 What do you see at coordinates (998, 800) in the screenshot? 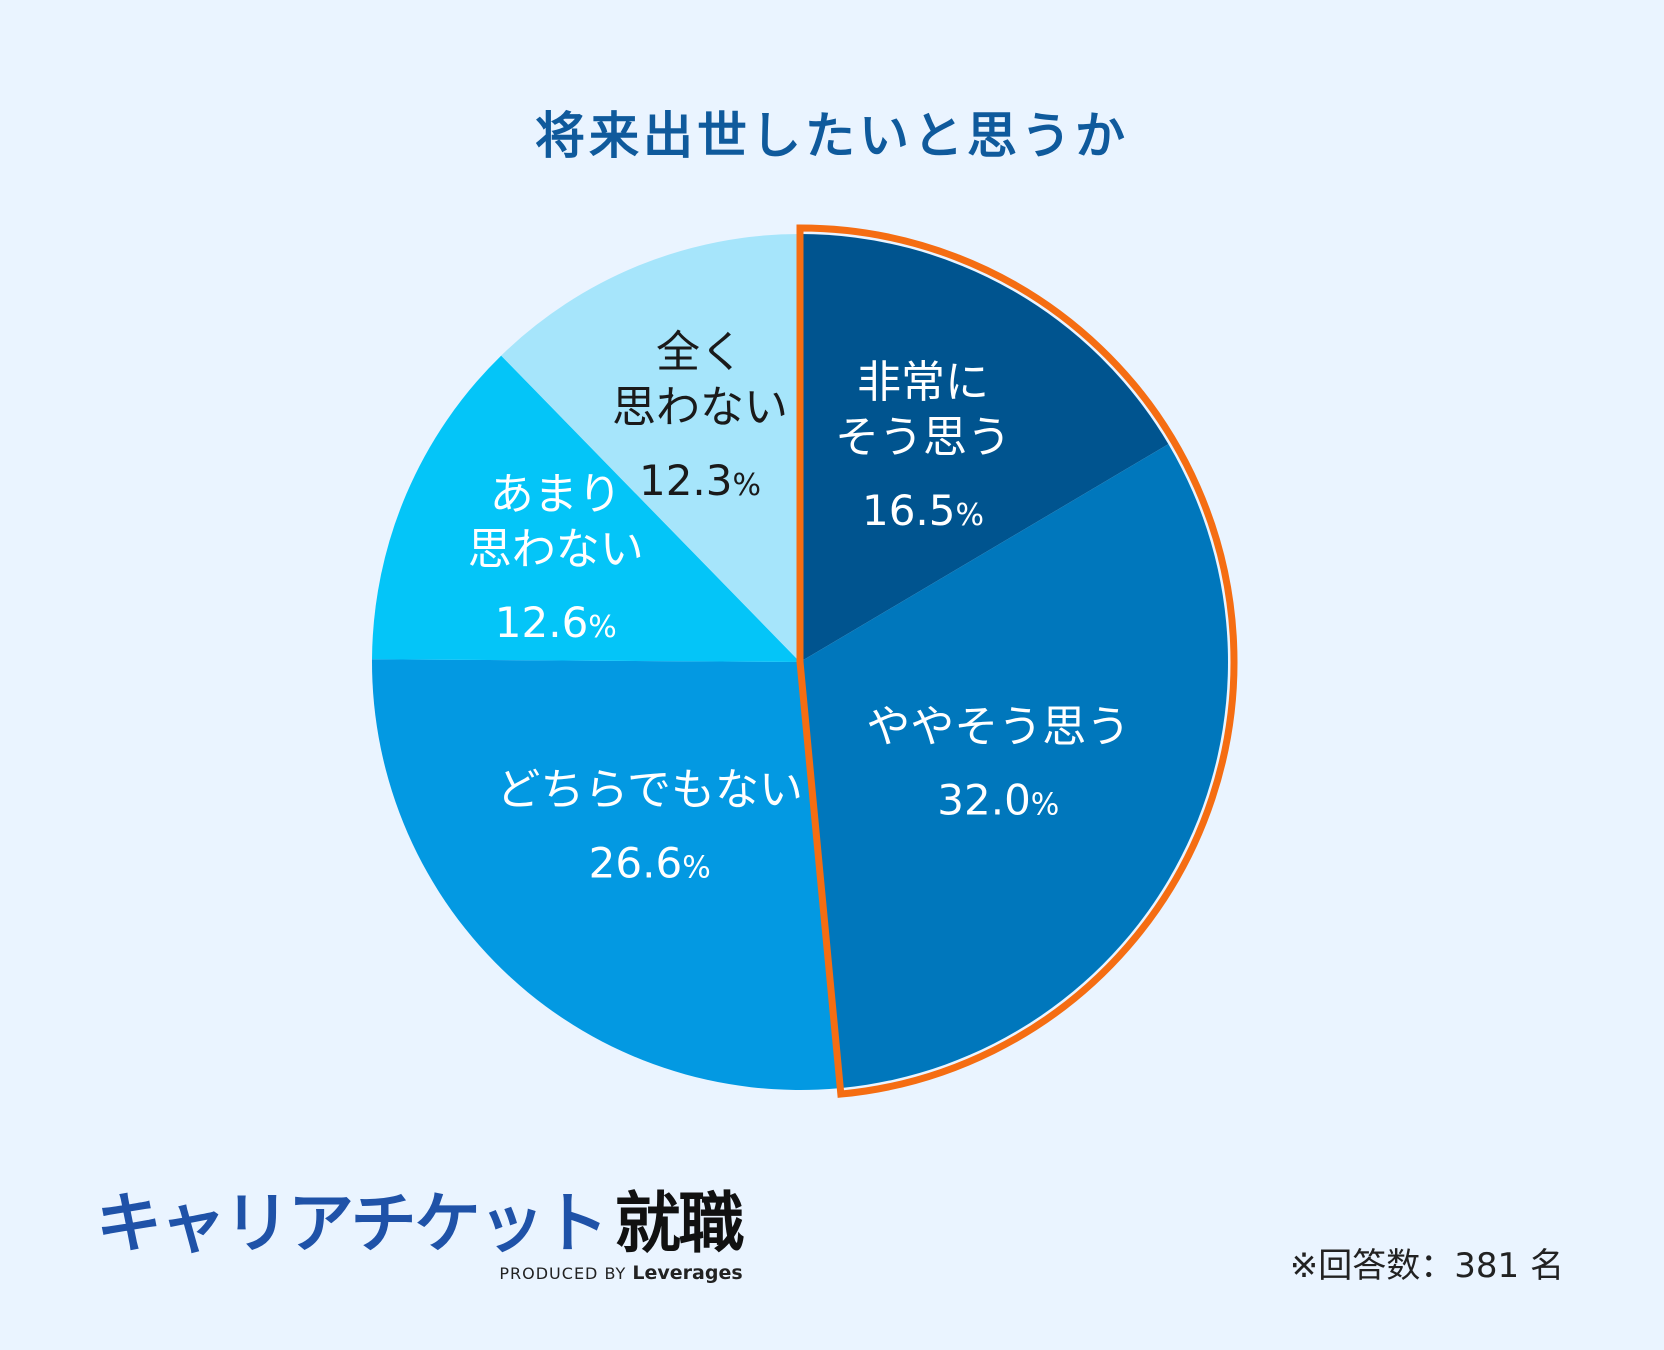
I see `slice-value: 32.0%` at bounding box center [998, 800].